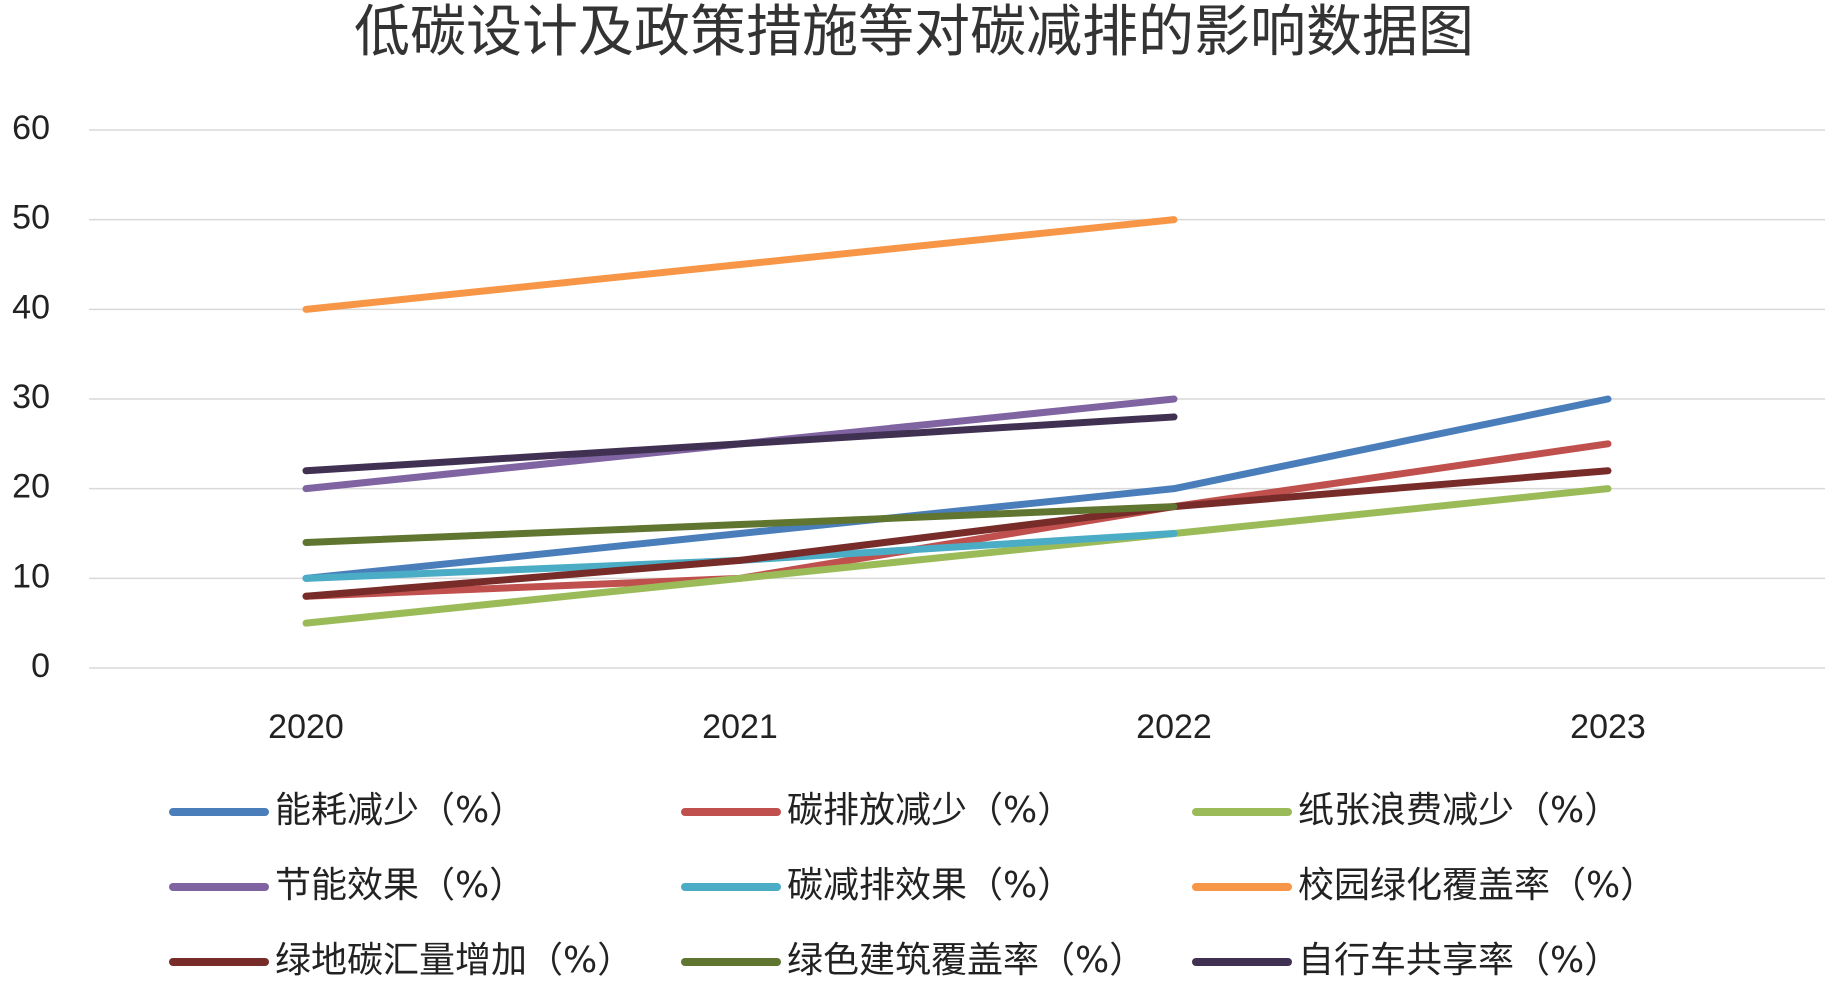 Image resolution: width=1829 pixels, height=1000 pixels. Describe the element at coordinates (31, 218) in the screenshot. I see `y-tick-label: 50` at that location.